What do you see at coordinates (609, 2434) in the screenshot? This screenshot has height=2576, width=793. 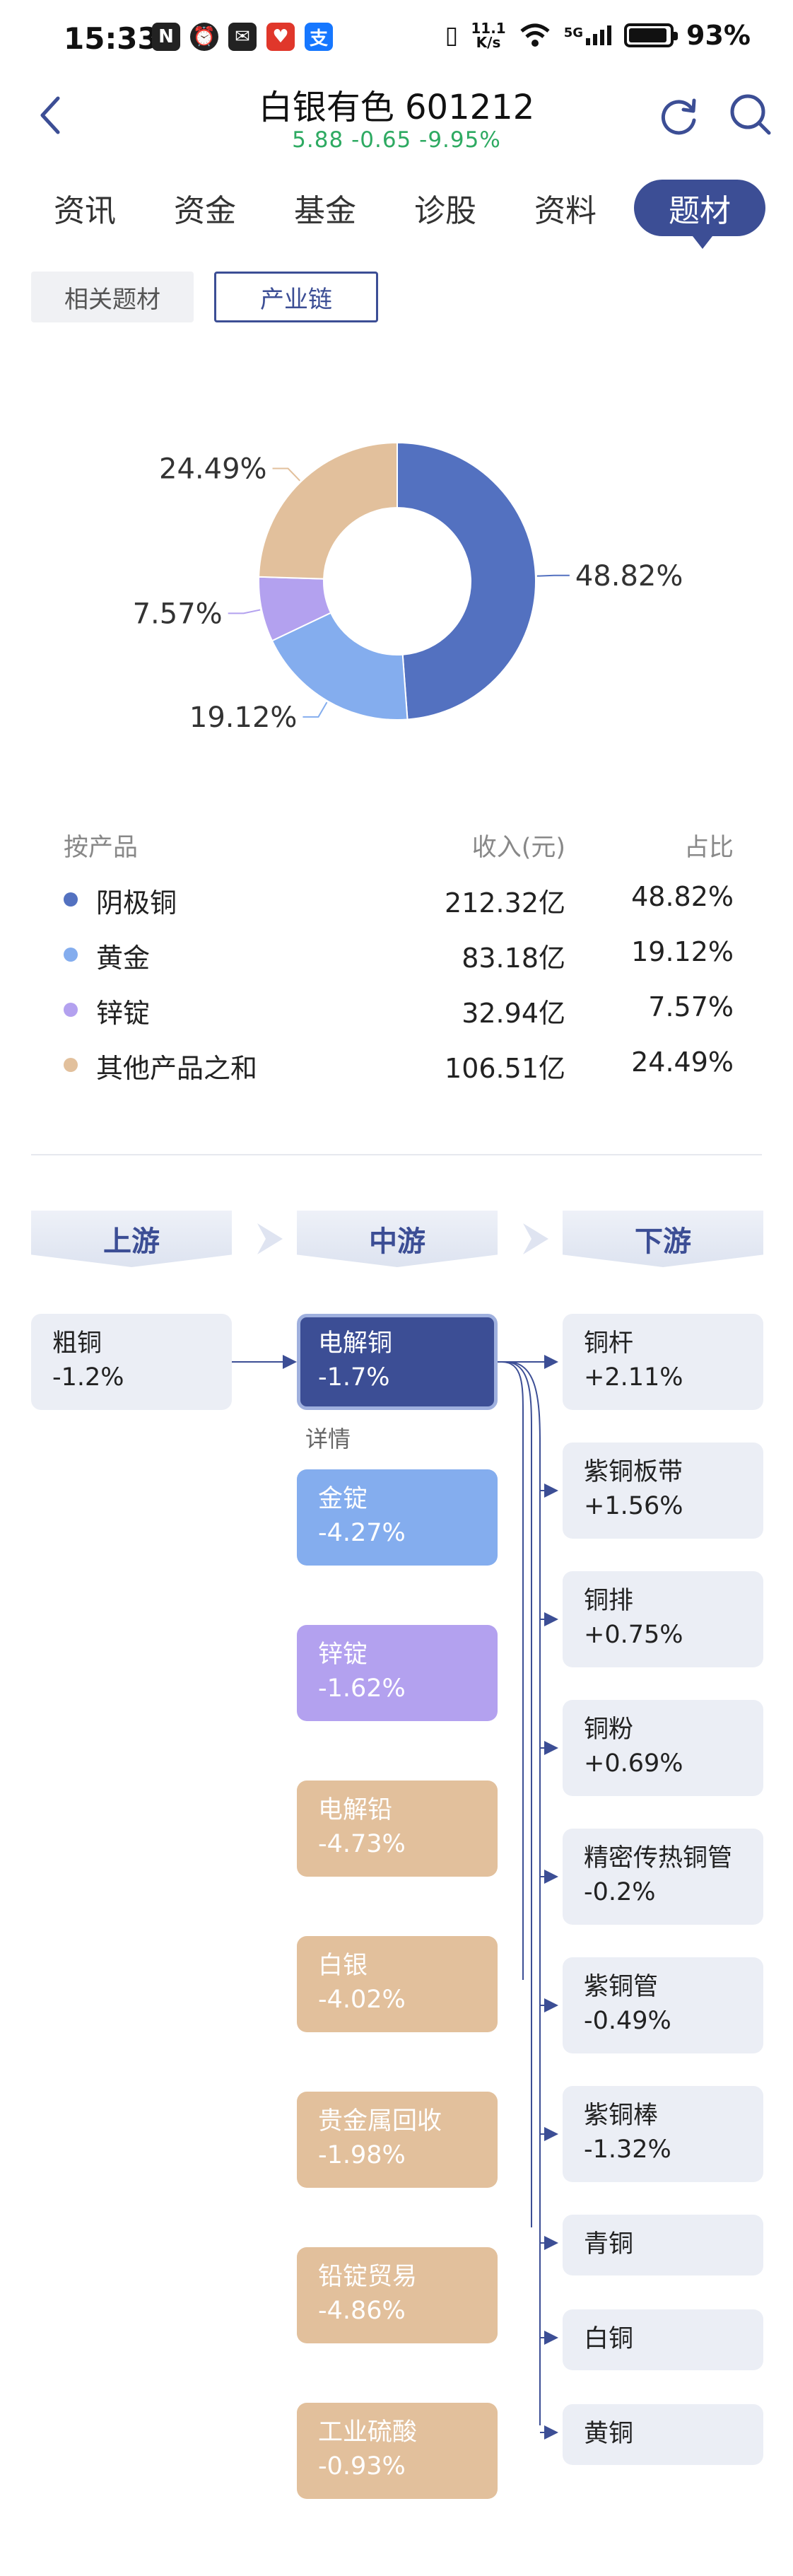 I see `node-name: 黄铜` at bounding box center [609, 2434].